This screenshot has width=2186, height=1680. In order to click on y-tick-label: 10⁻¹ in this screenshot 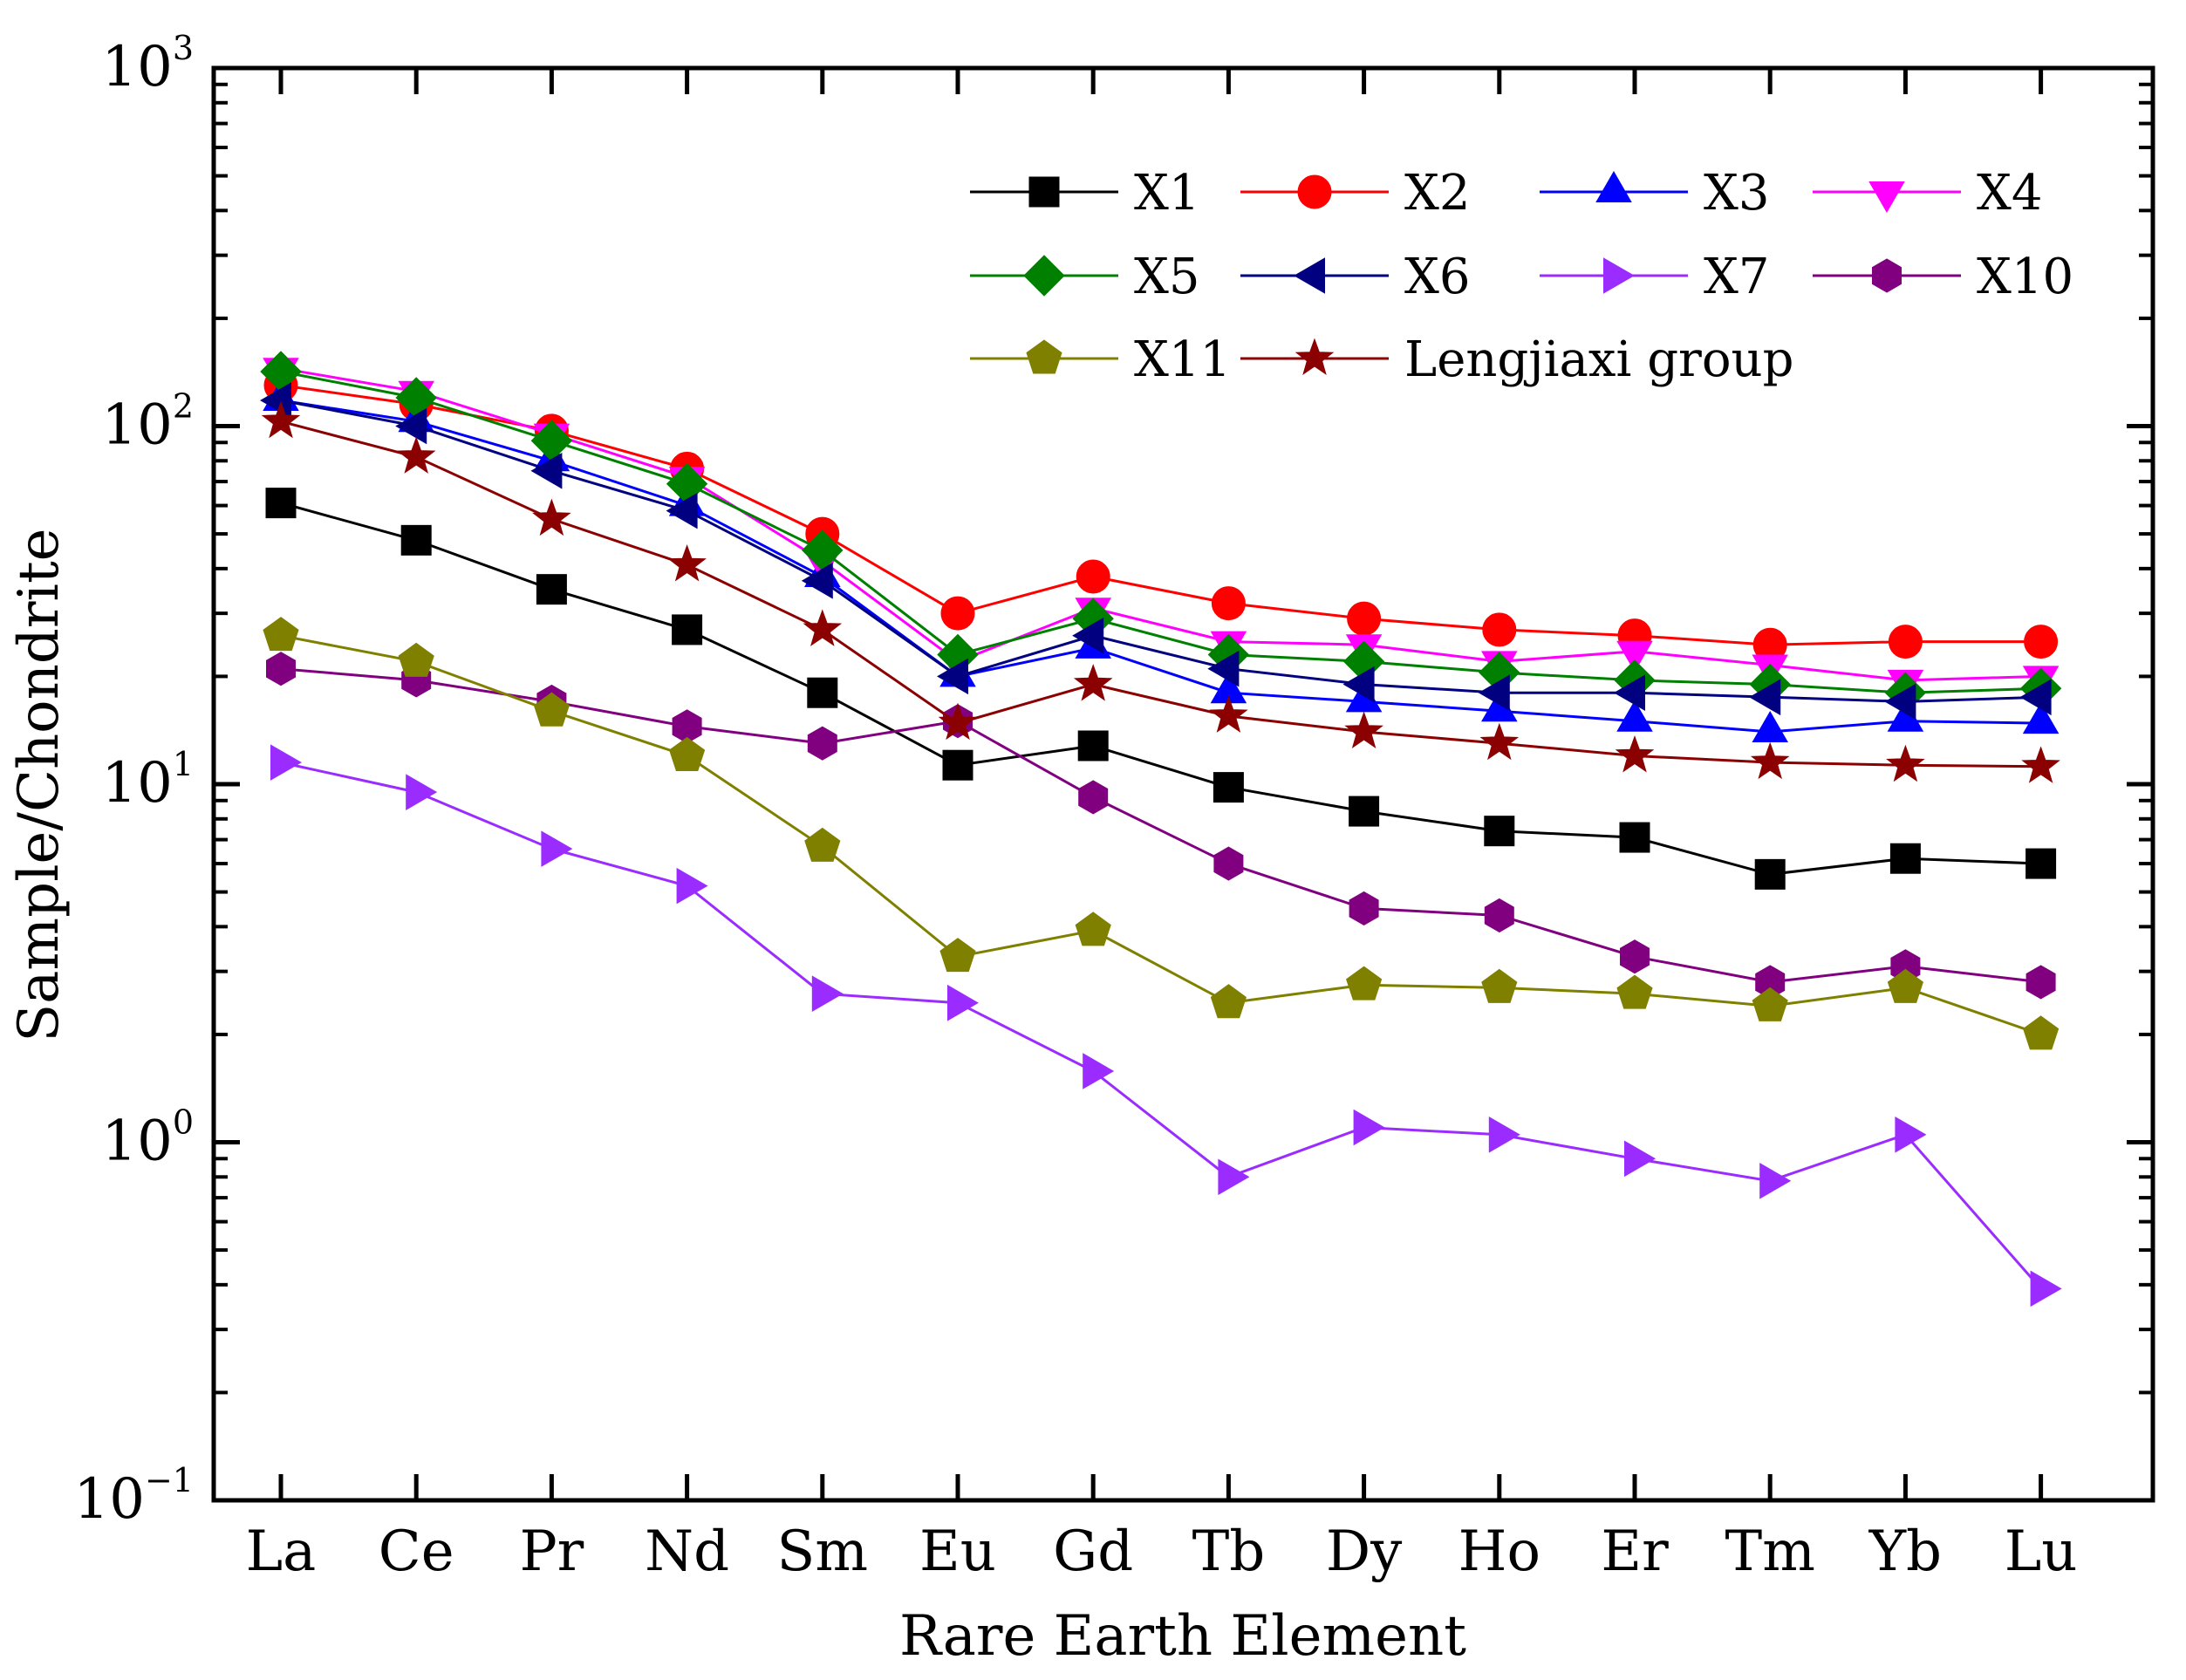, I will do `click(134, 1496)`.